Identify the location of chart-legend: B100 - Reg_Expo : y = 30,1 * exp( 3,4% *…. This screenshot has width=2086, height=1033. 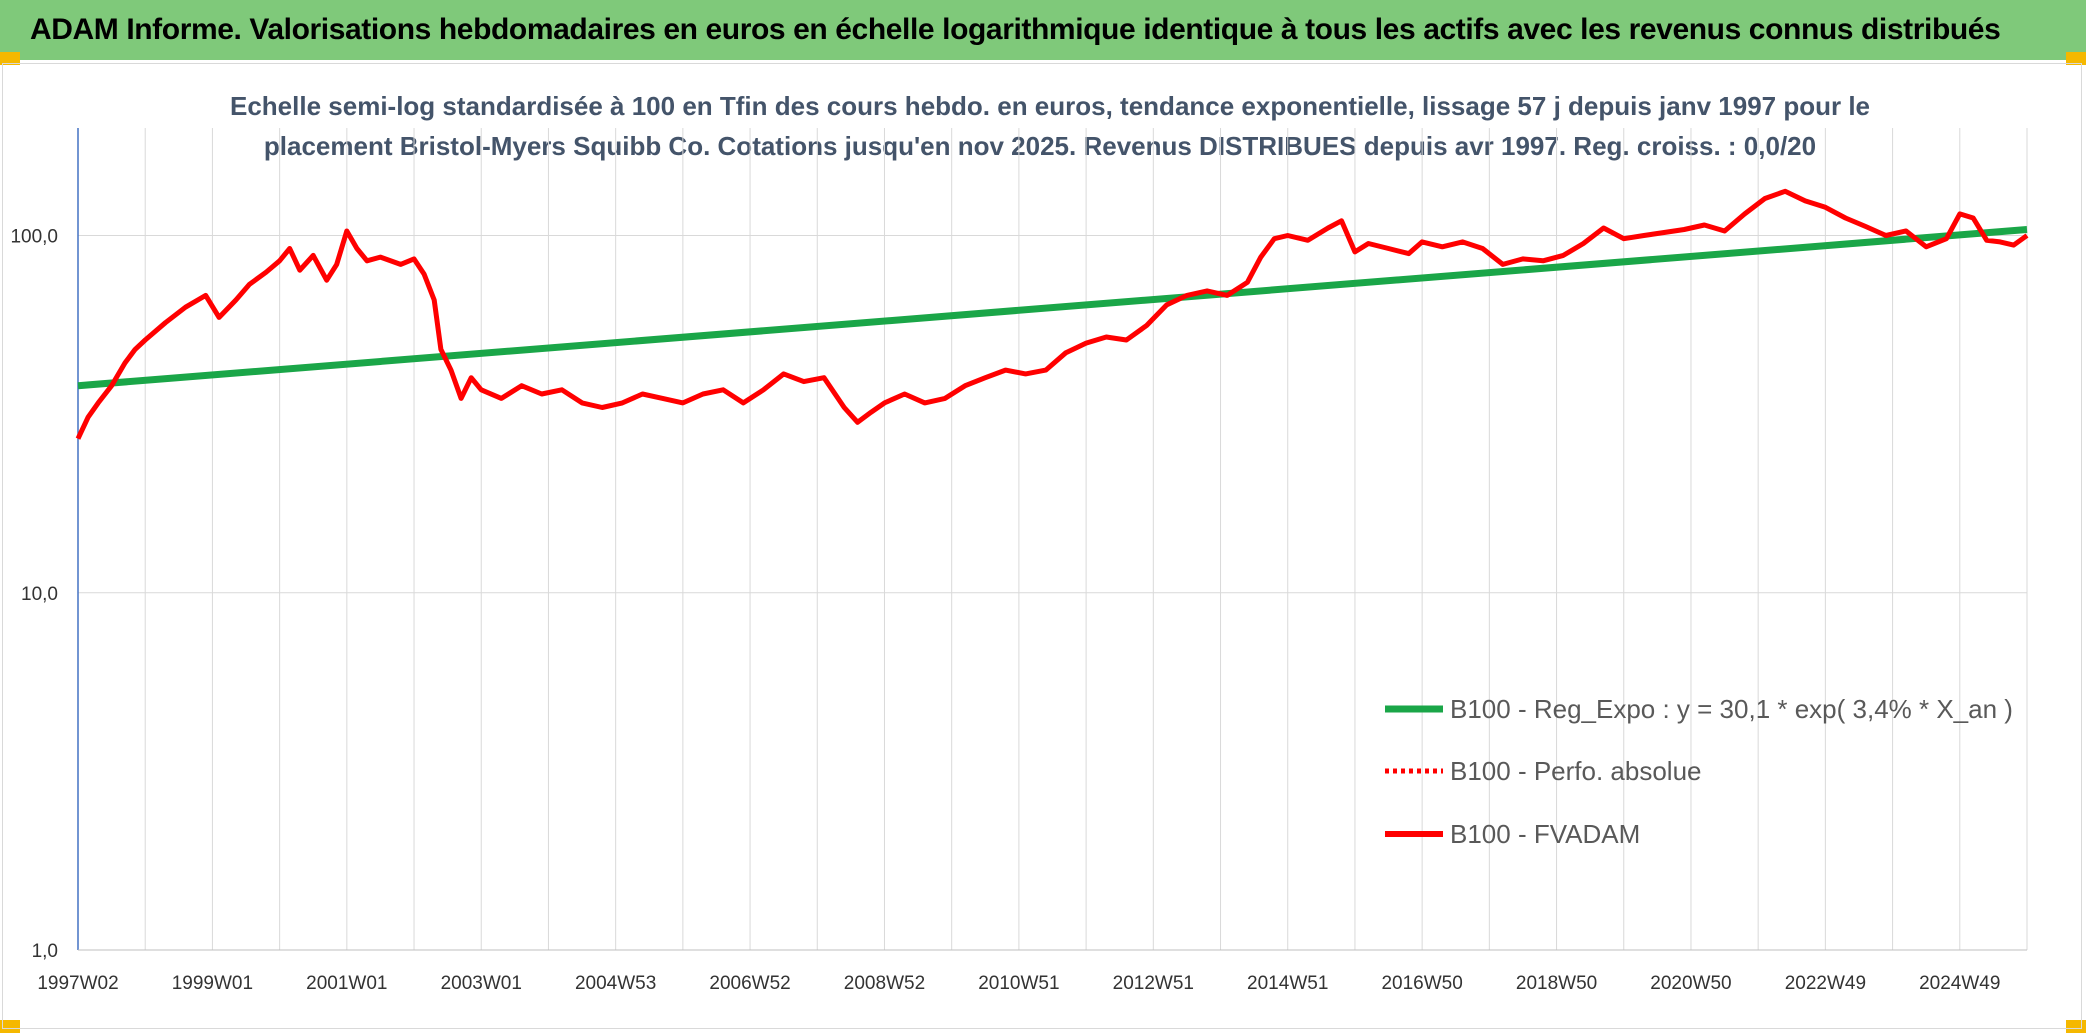
(1699, 771).